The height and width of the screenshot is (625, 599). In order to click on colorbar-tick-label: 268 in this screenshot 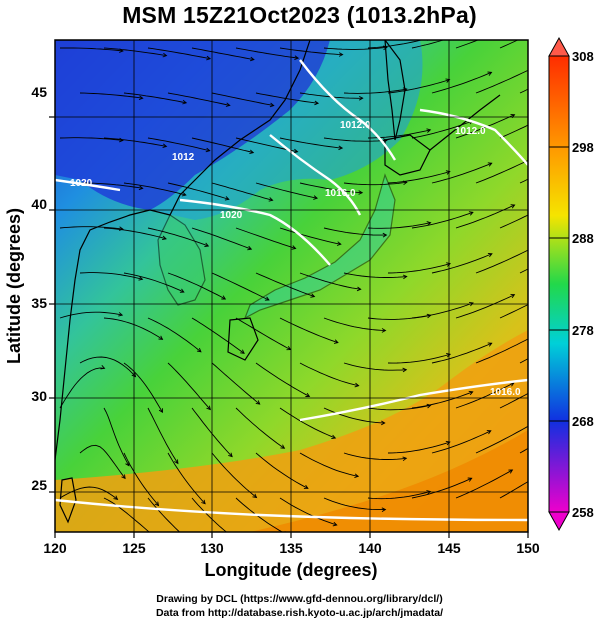, I will do `click(583, 421)`.